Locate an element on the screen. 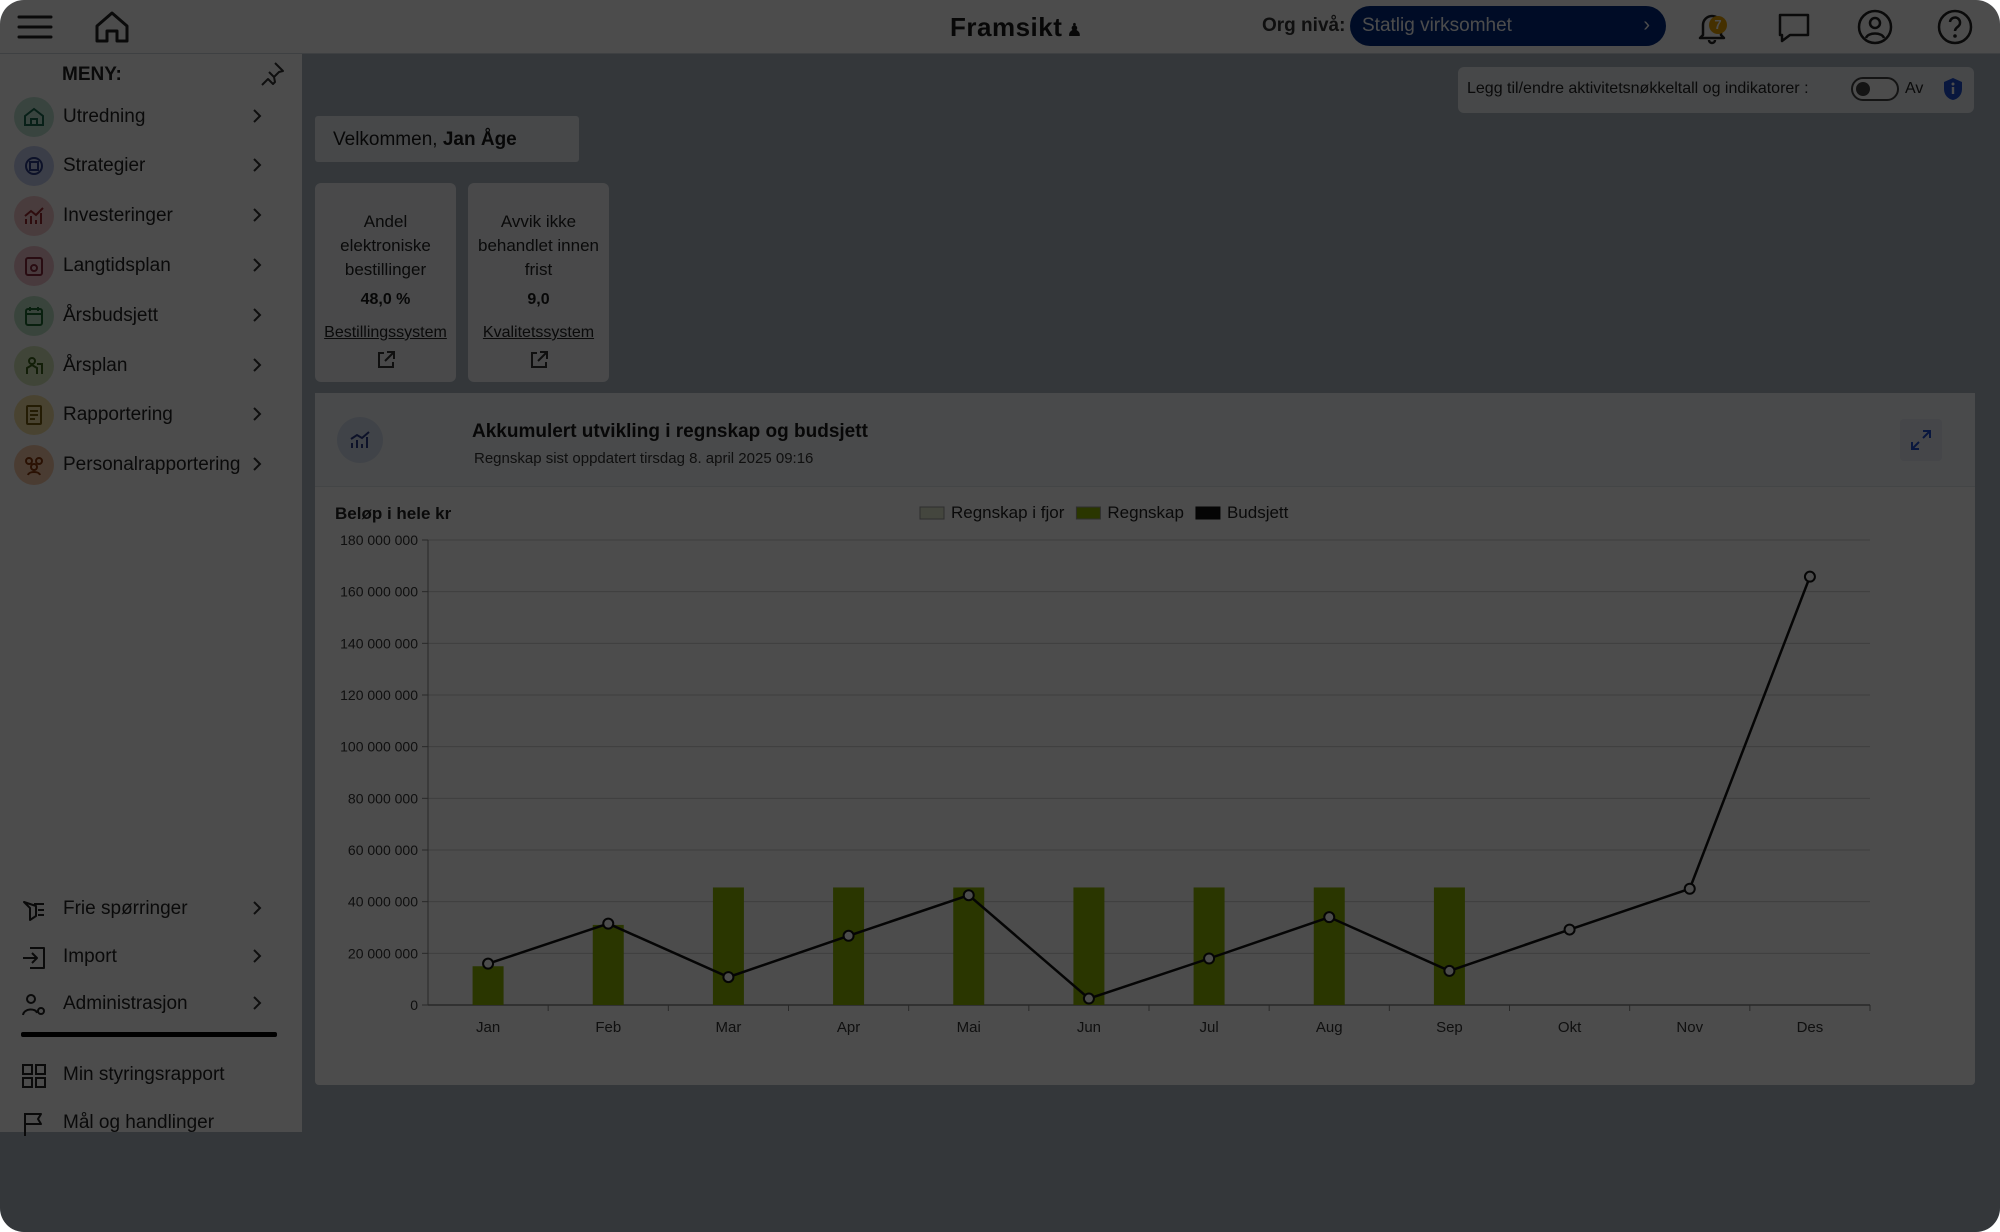 Image resolution: width=2000 pixels, height=1232 pixels. sidebar-link-label: Min styringsrapport is located at coordinates (144, 1074).